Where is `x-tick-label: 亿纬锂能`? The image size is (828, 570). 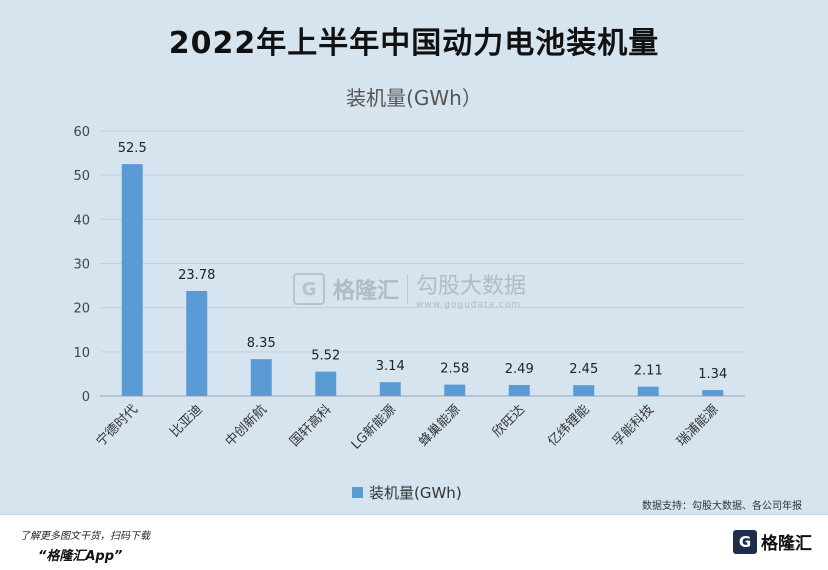
x-tick-label: 亿纬锂能 is located at coordinates (568, 425).